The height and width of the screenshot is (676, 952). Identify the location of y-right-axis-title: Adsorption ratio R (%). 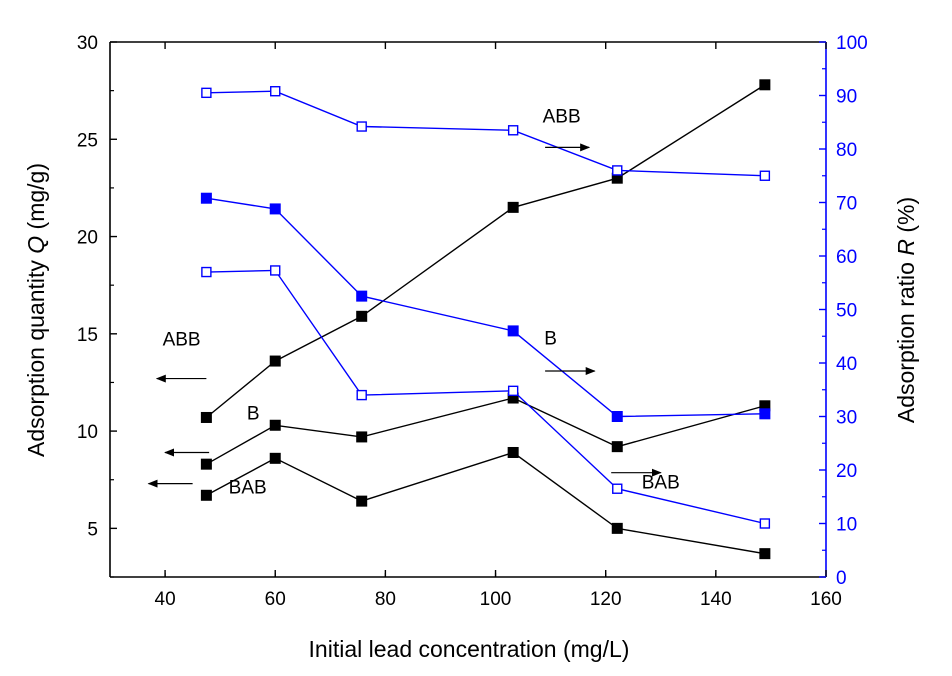
(906, 310).